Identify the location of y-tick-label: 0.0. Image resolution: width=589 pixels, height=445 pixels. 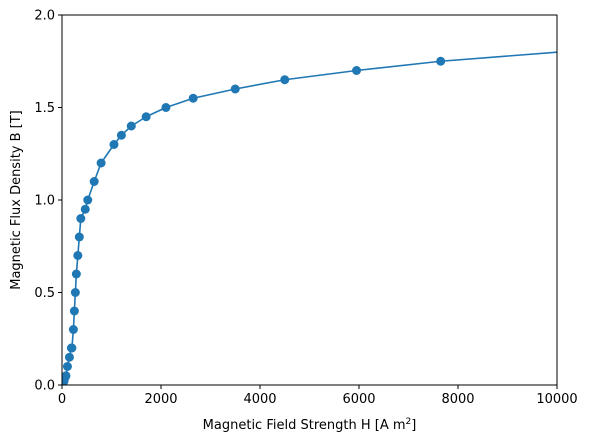
(44, 386).